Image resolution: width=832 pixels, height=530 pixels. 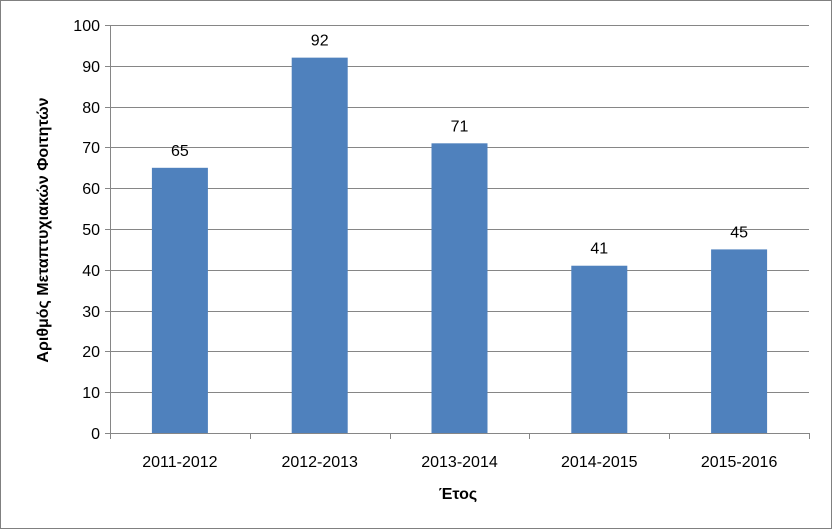 I want to click on y-tick-label: 90, so click(x=91, y=67).